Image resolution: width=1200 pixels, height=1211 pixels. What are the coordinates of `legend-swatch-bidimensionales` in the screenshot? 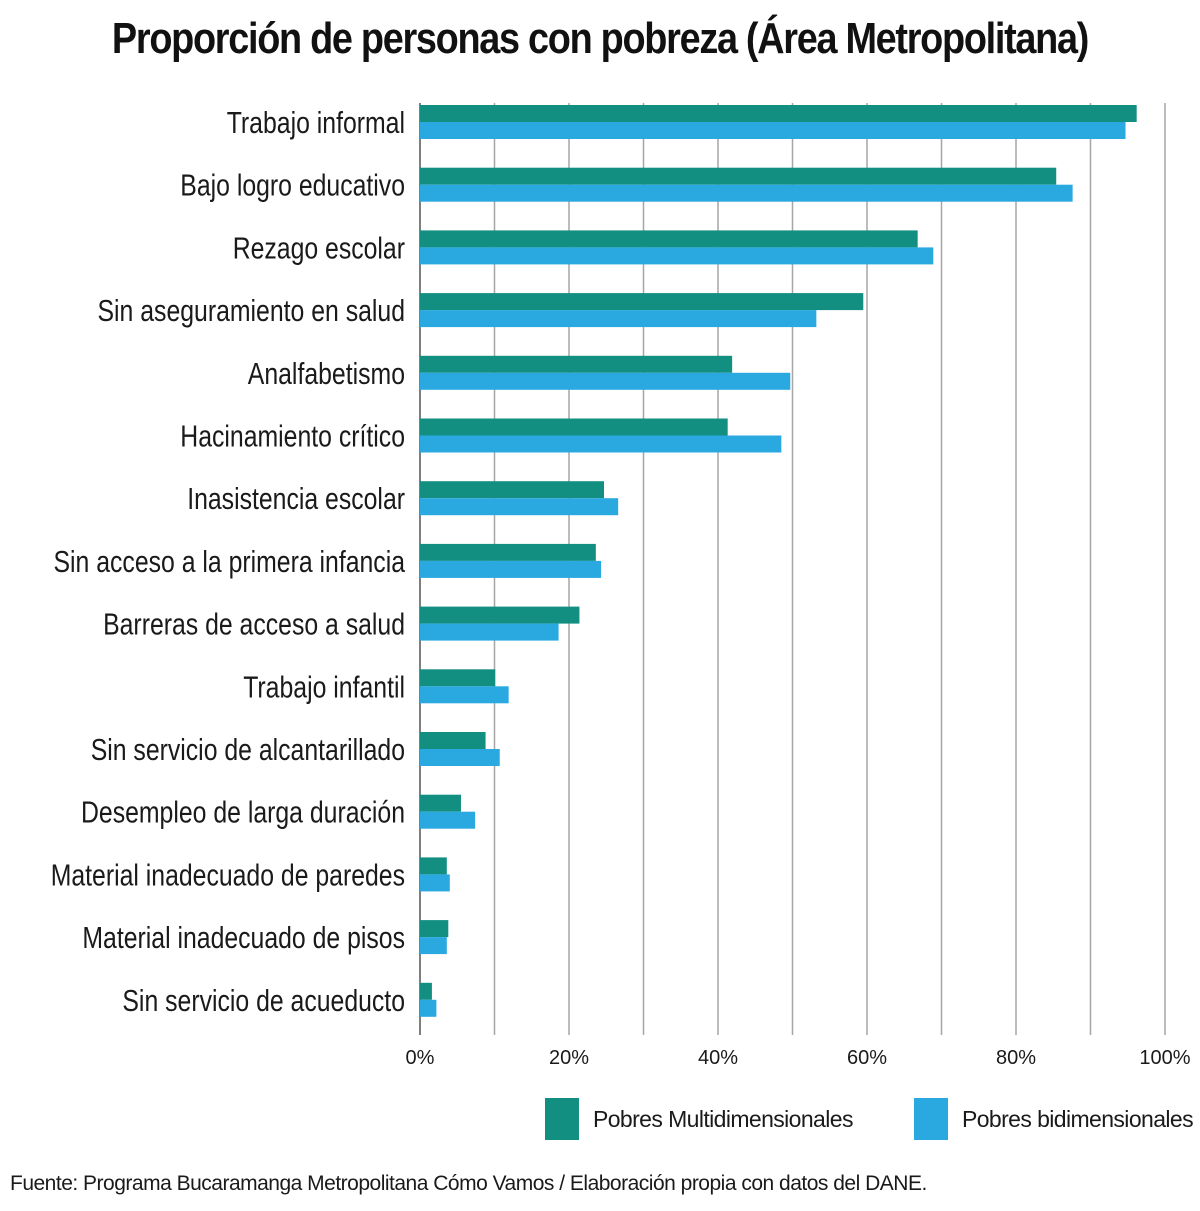 It's located at (931, 1119).